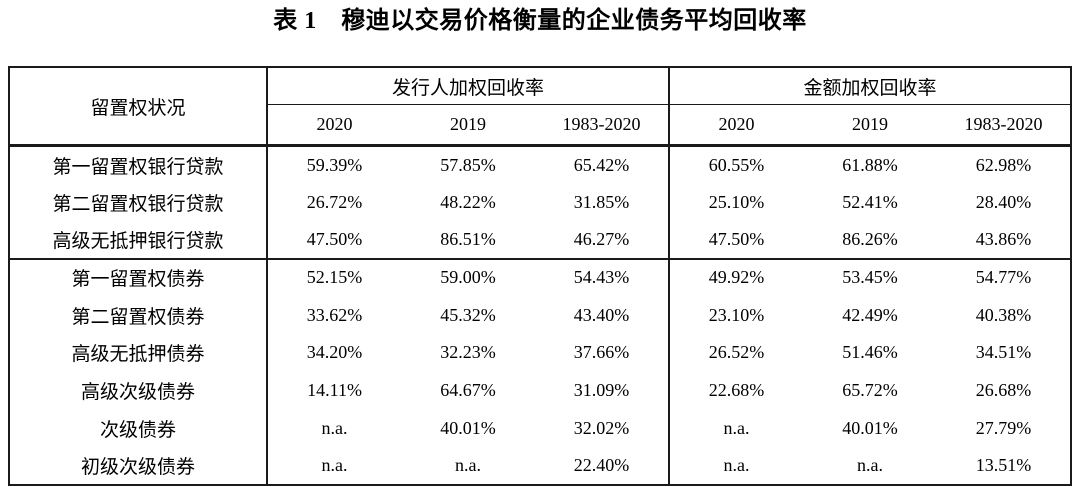 This screenshot has width=1080, height=493. I want to click on row-label: 高级无抵押债券, so click(139, 352).